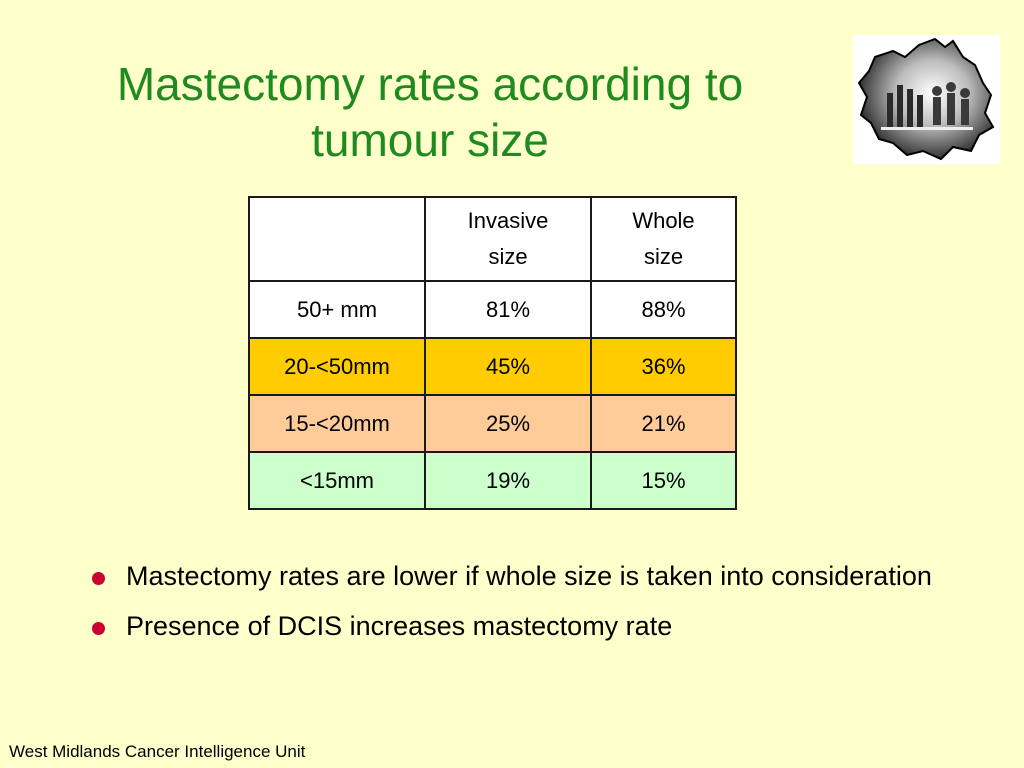 The width and height of the screenshot is (1024, 768). Describe the element at coordinates (337, 239) in the screenshot. I see `header-empty-cell` at that location.